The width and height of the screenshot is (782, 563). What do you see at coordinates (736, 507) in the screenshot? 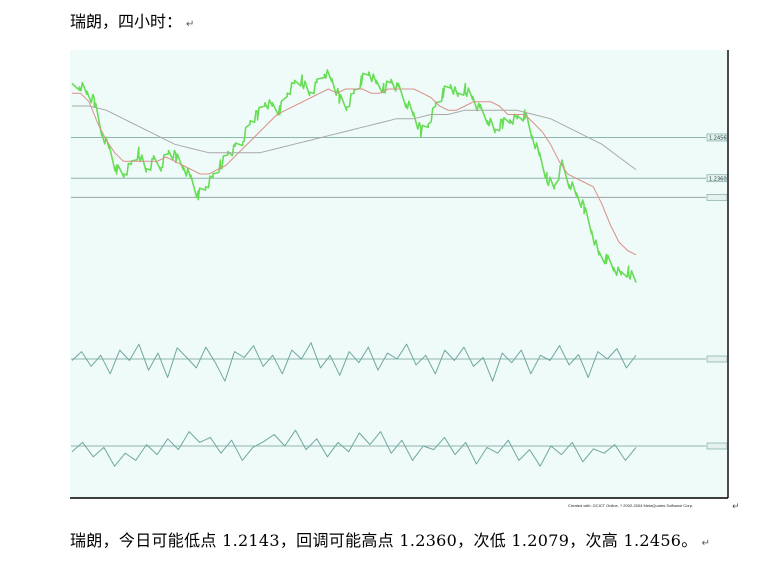
I see `credit-mark-icon: ↵` at bounding box center [736, 507].